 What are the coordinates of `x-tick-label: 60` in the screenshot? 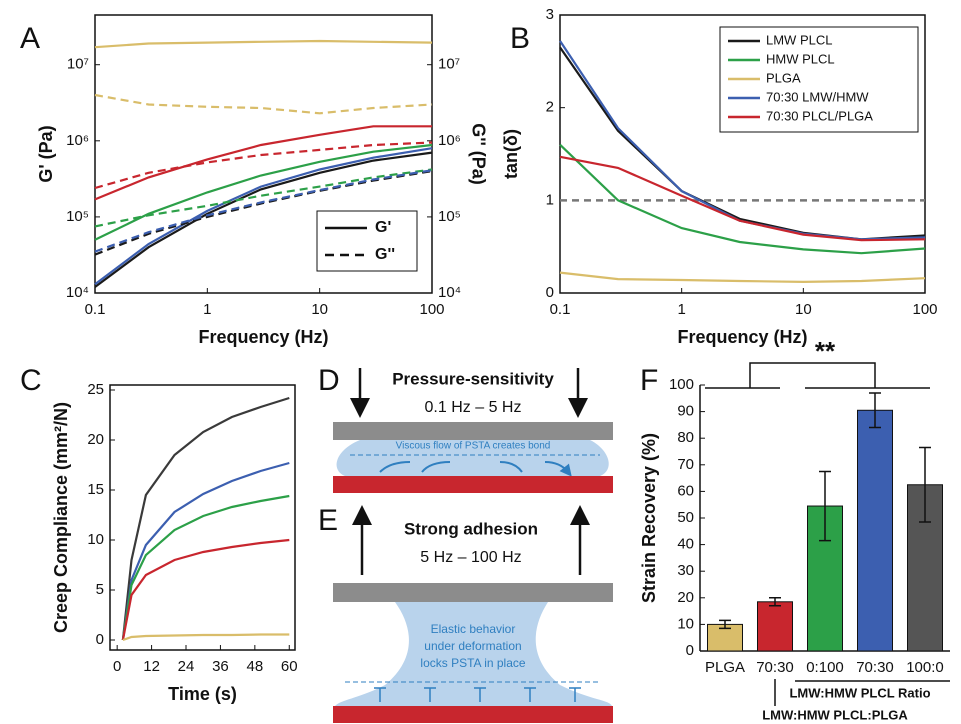 It's located at (289, 666).